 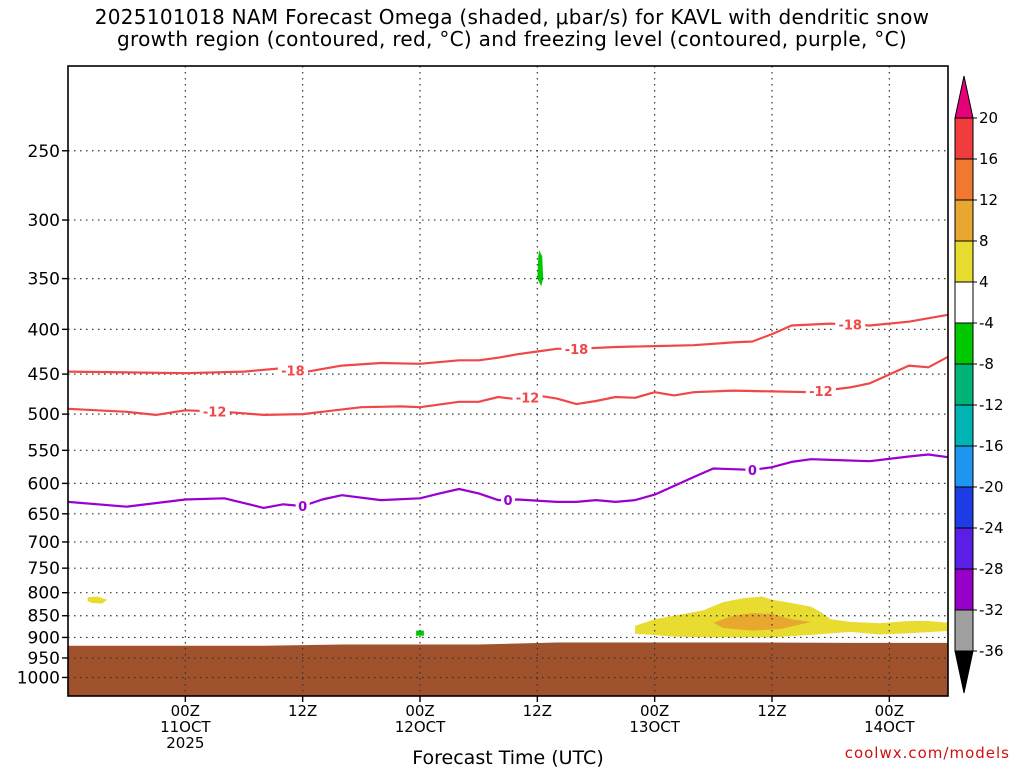 I want to click on x-tick-label-6-3: 2025, so click(x=185, y=743).